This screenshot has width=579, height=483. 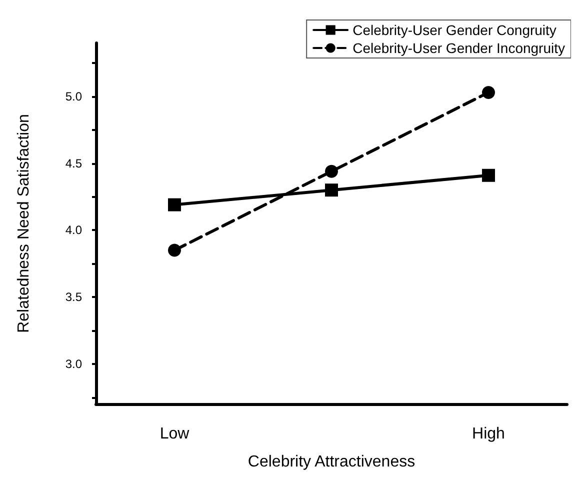 What do you see at coordinates (73, 297) in the screenshot?
I see `y-tick-label: 3.5` at bounding box center [73, 297].